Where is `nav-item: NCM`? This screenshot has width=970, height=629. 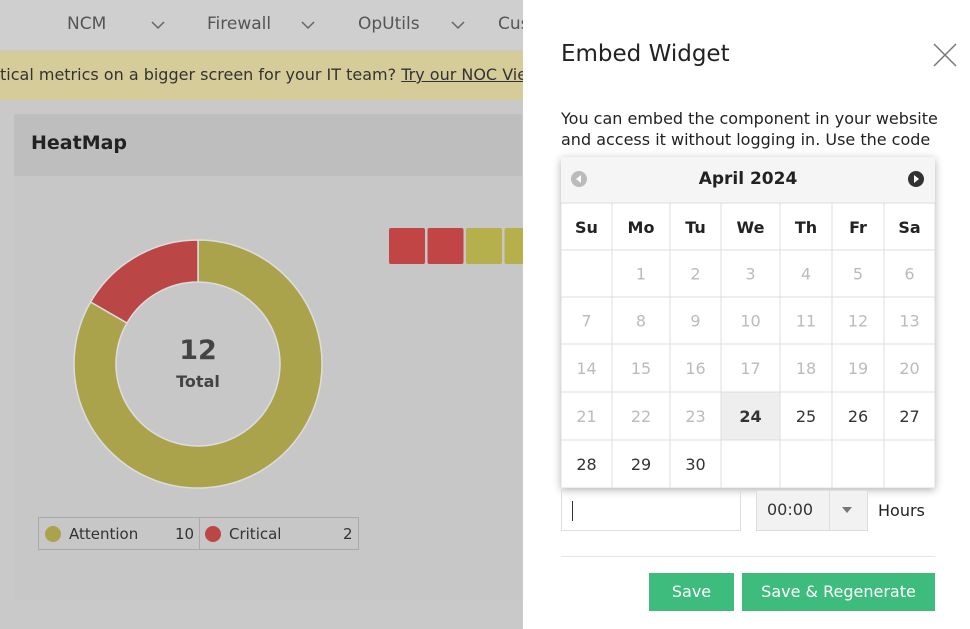
nav-item: NCM is located at coordinates (87, 24).